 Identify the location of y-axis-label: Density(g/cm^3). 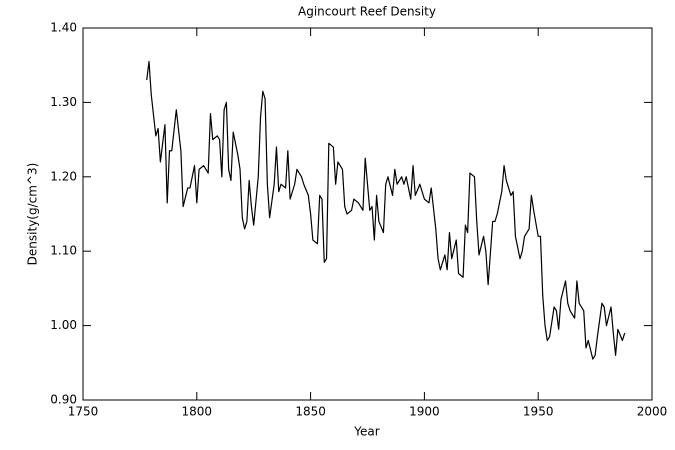
(33, 214).